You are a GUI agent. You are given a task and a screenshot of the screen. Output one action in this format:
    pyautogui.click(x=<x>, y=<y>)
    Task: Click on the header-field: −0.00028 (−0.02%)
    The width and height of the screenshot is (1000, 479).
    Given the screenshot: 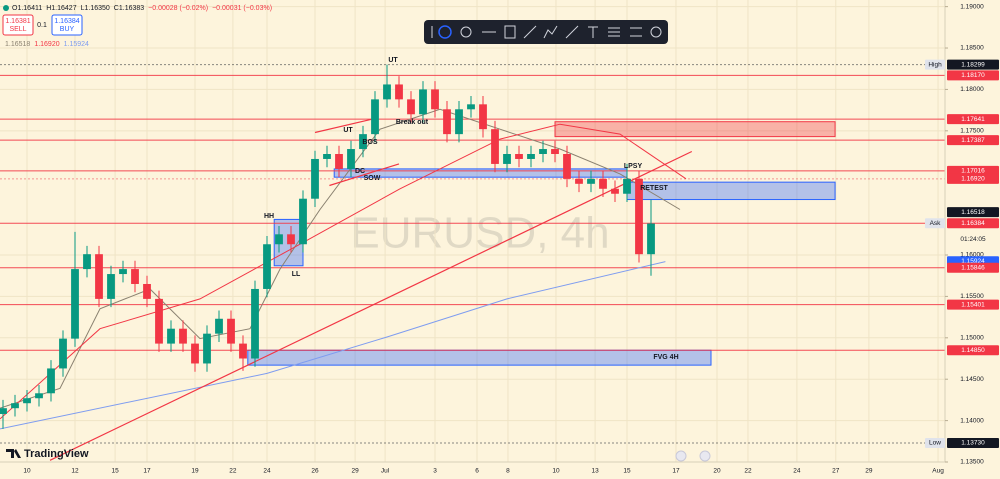 What is the action you would take?
    pyautogui.click(x=178, y=8)
    